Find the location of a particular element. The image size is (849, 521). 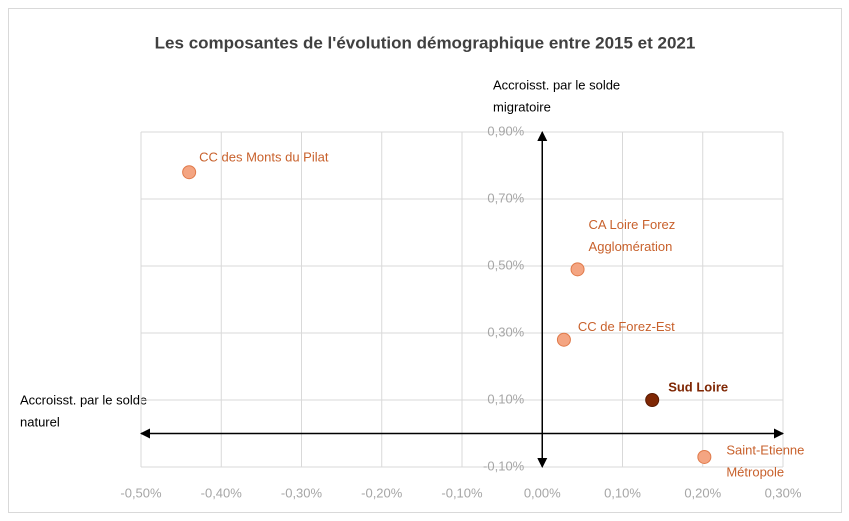

y-tick-label: 0,50% is located at coordinates (505, 264).